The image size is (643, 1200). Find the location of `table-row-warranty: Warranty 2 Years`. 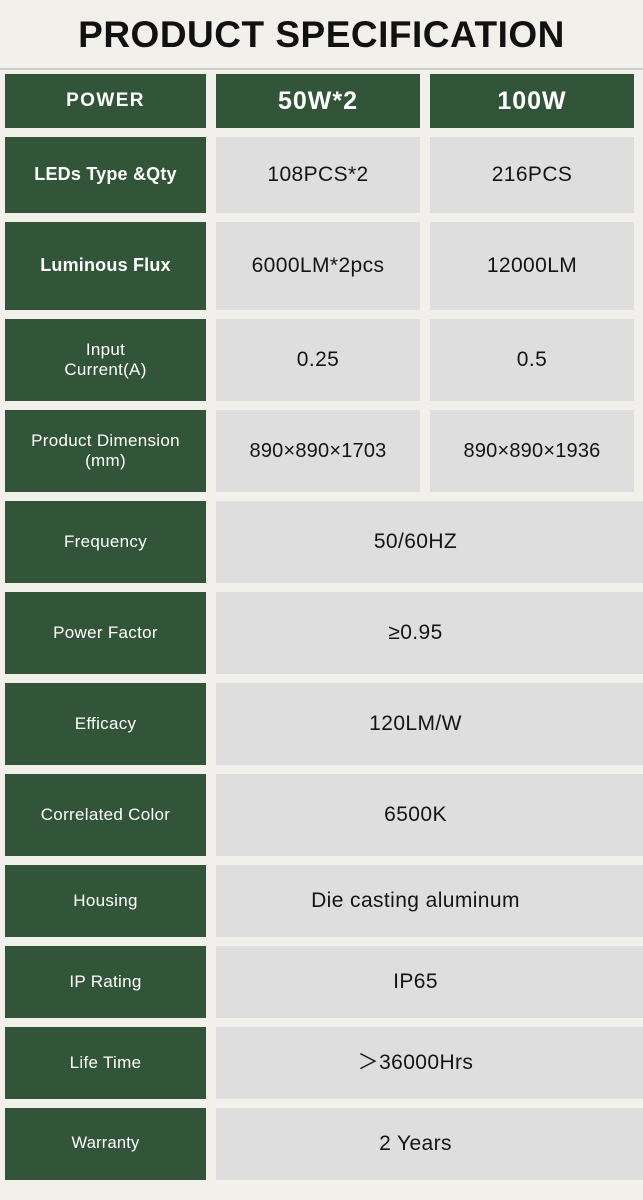

table-row-warranty: Warranty 2 Years is located at coordinates (321, 1144).